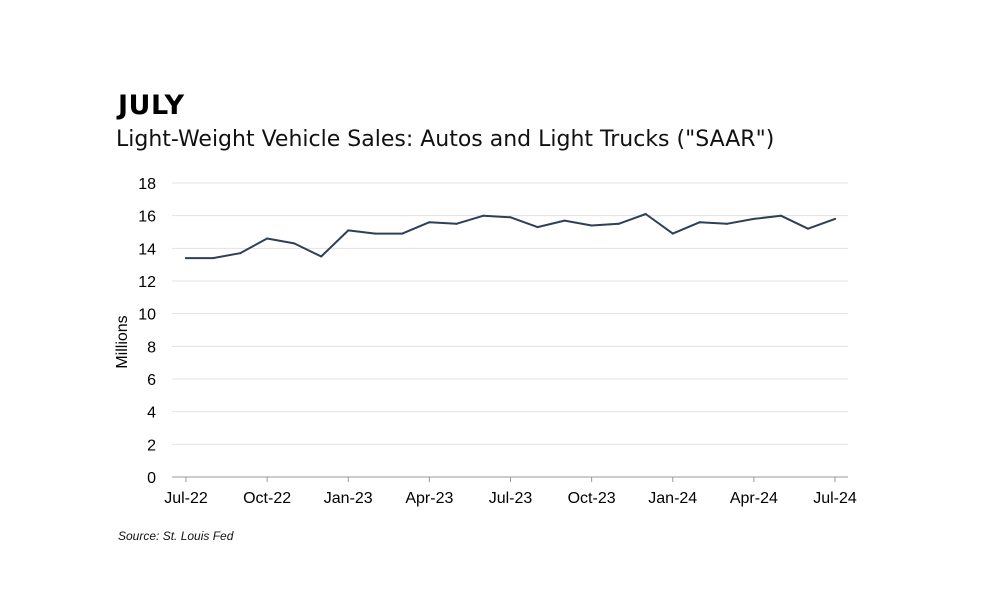  I want to click on x-tick-label: Apr-23, so click(429, 498).